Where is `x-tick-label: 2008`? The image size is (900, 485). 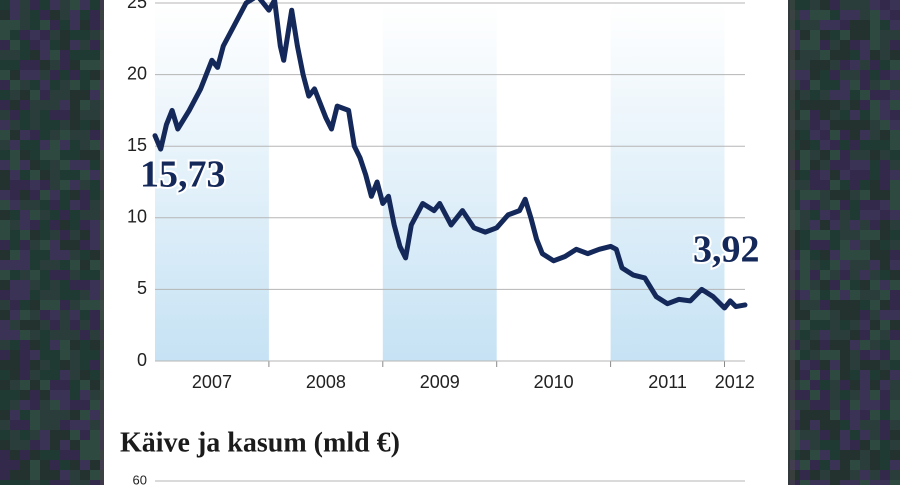
x-tick-label: 2008 is located at coordinates (326, 382).